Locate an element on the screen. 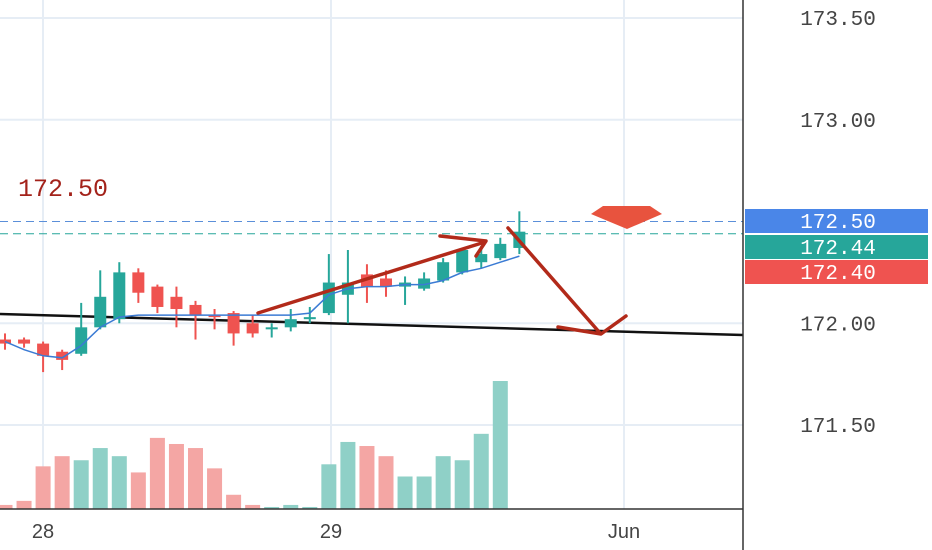 The width and height of the screenshot is (932, 550). price-badge-0: 172.50 is located at coordinates (836, 222).